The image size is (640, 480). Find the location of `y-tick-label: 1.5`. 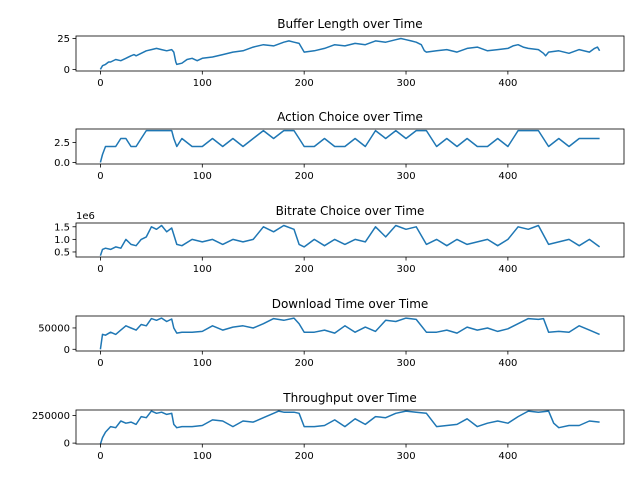

y-tick-label: 1.5 is located at coordinates (62, 227).